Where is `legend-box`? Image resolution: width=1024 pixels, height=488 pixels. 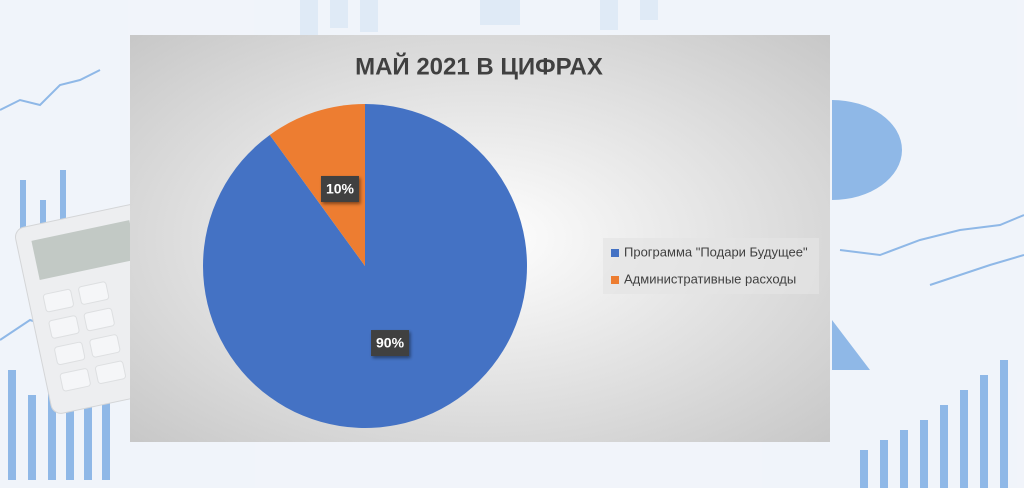 legend-box is located at coordinates (711, 266).